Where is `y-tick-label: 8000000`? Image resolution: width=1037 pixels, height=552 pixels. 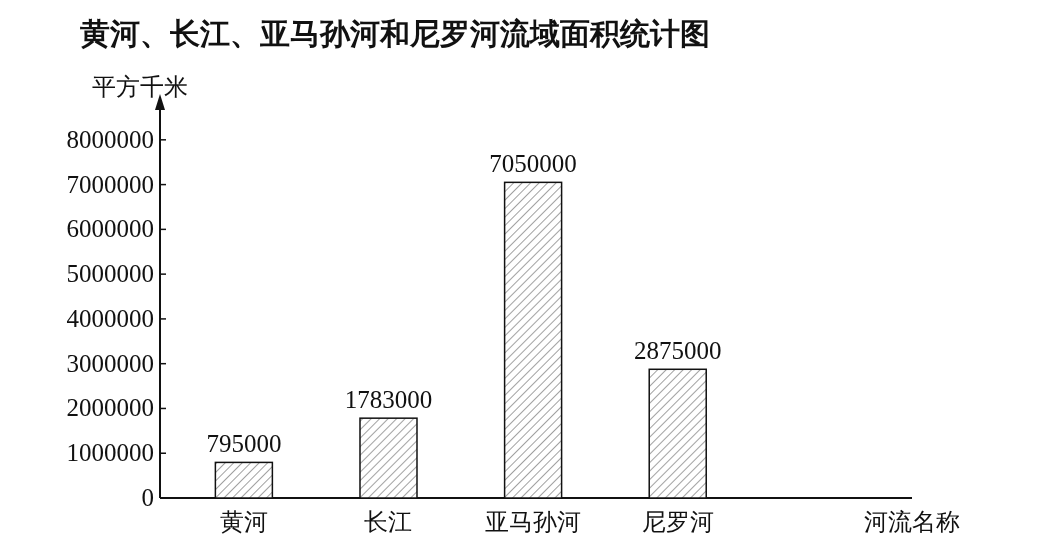 y-tick-label: 8000000 is located at coordinates (110, 139).